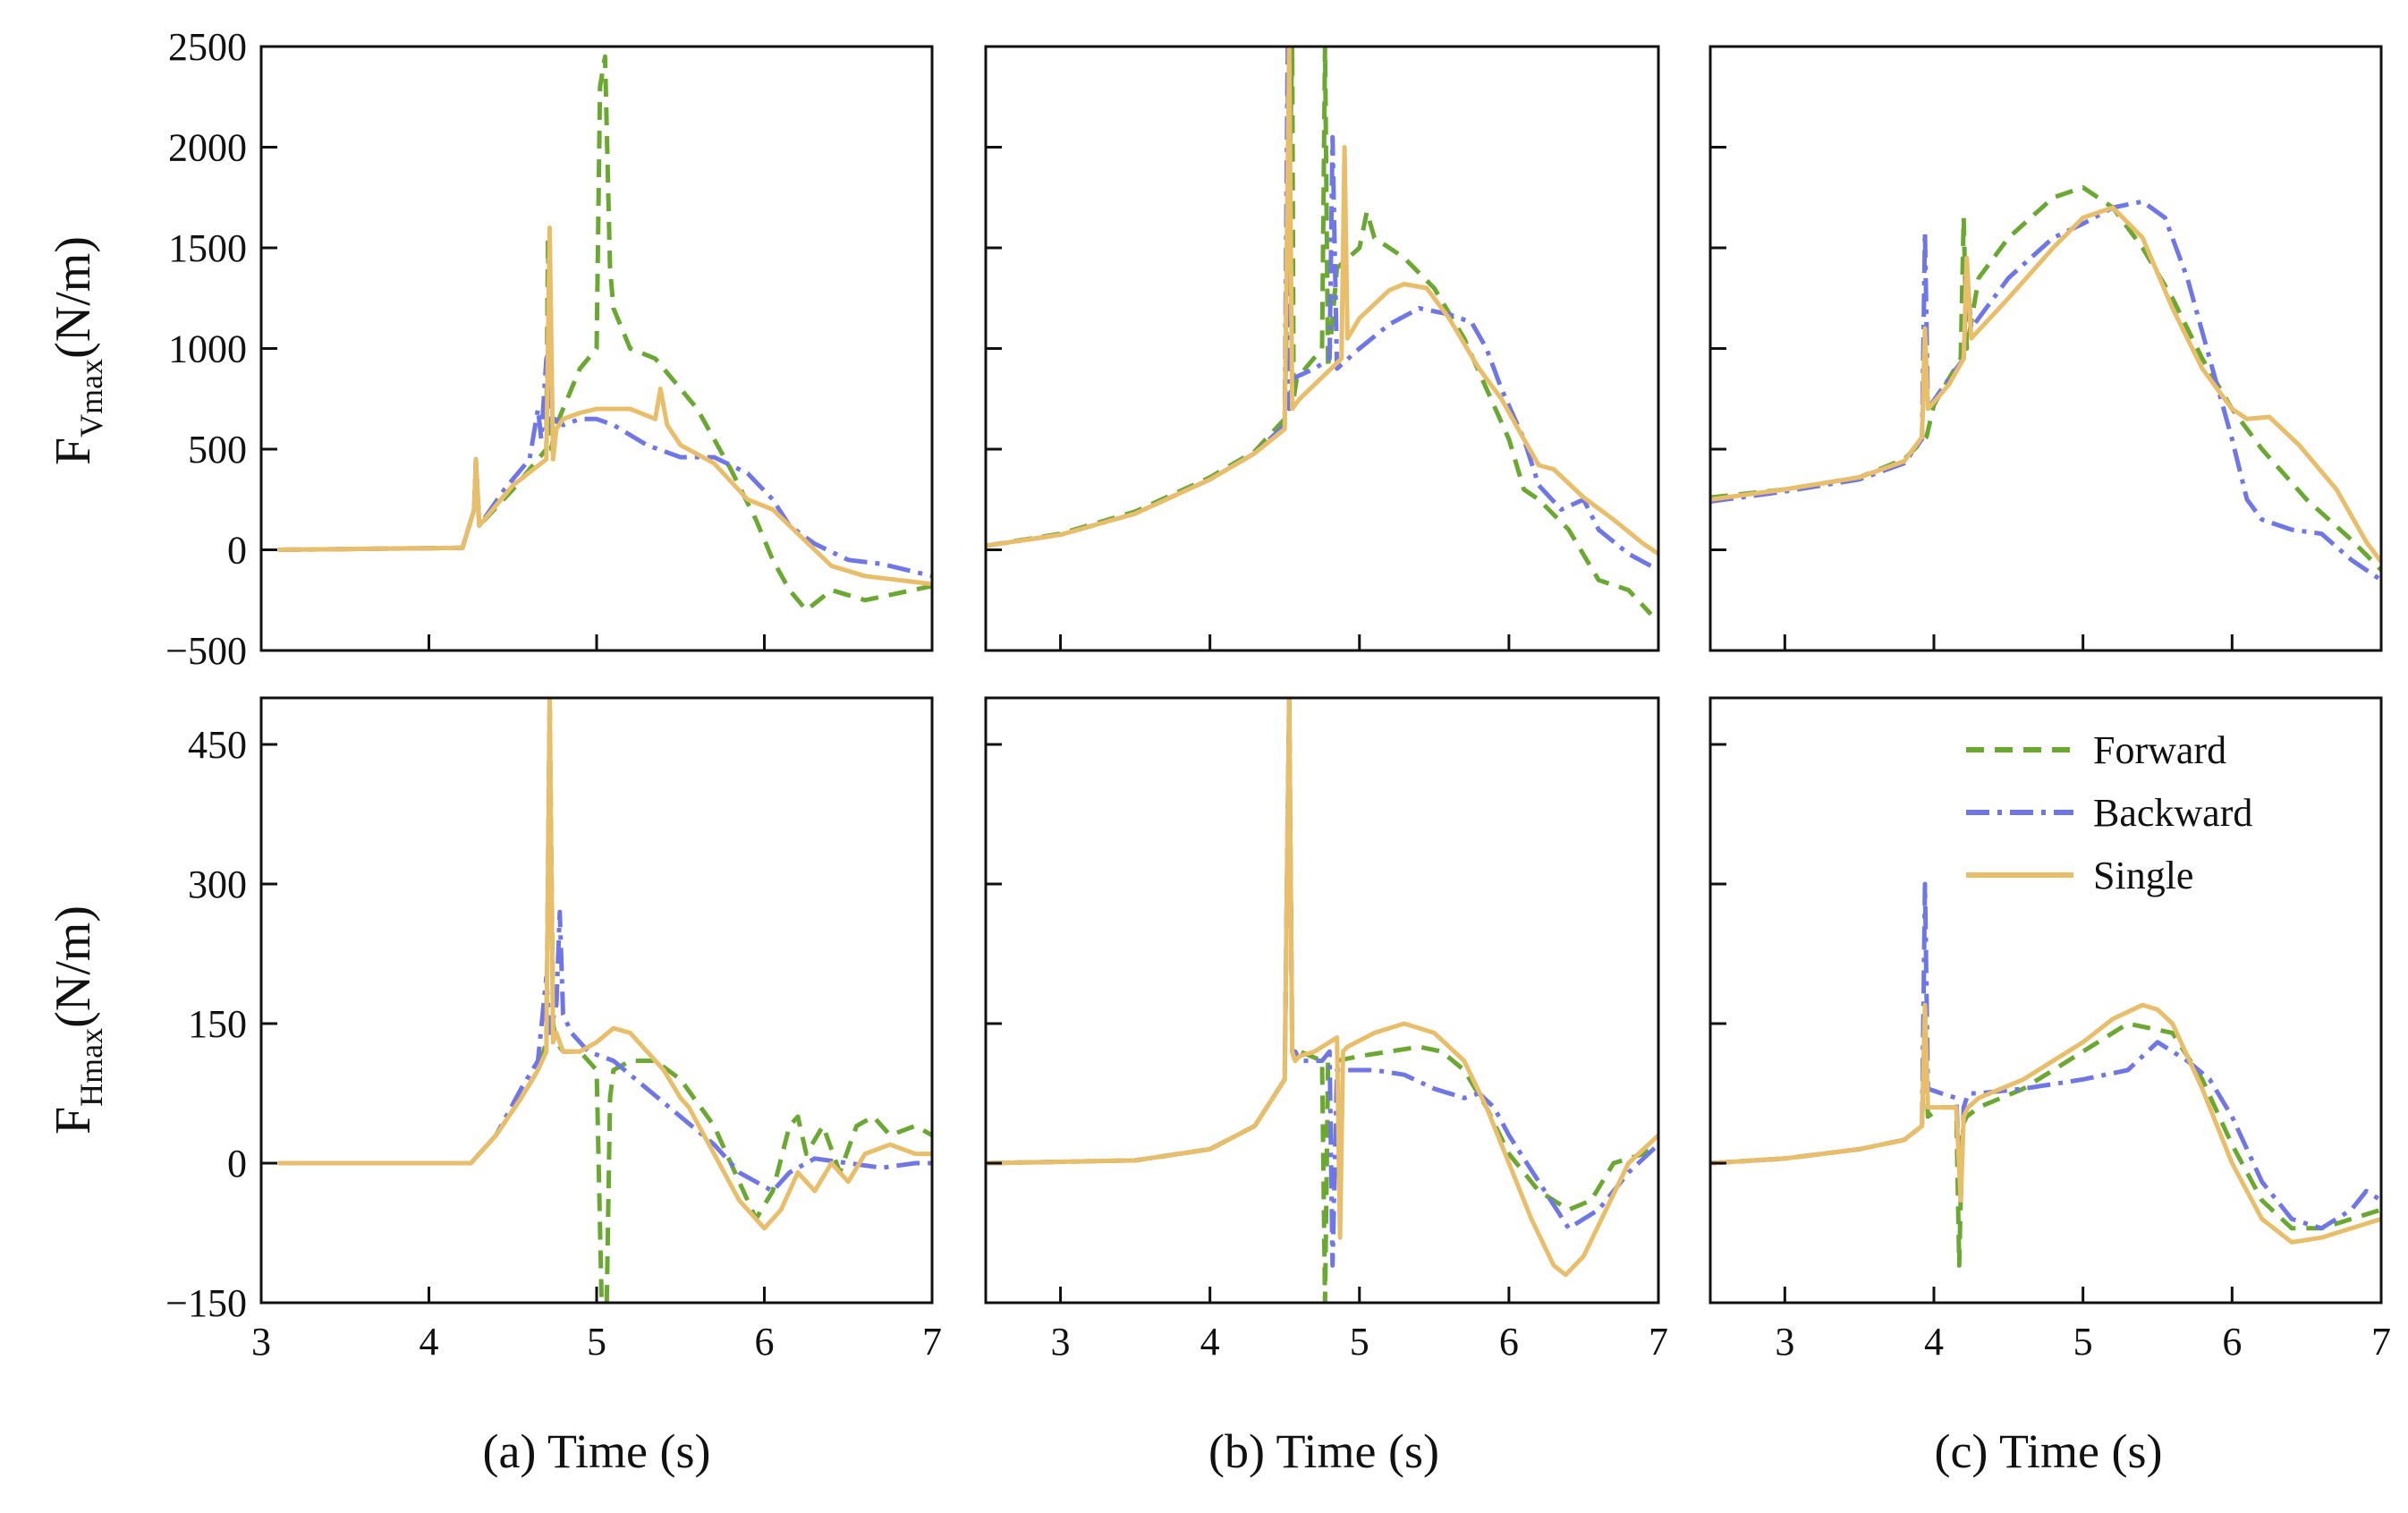  I want to click on ytick-label-a-bottom-4: 450, so click(218, 745).